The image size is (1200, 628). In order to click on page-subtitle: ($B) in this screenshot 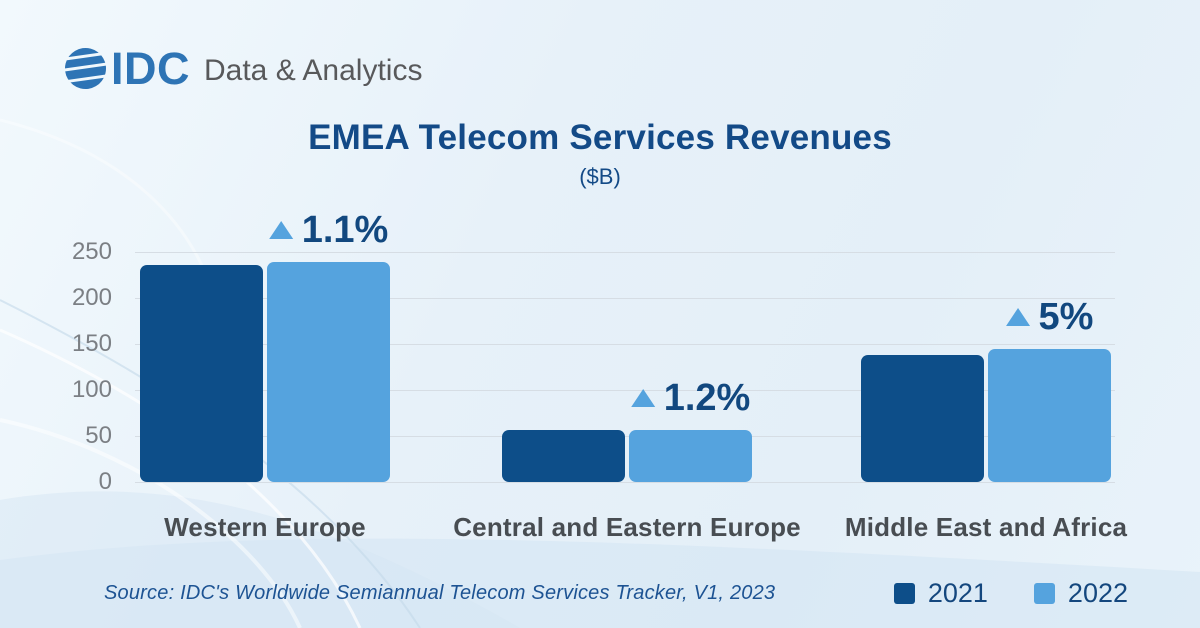, I will do `click(600, 176)`.